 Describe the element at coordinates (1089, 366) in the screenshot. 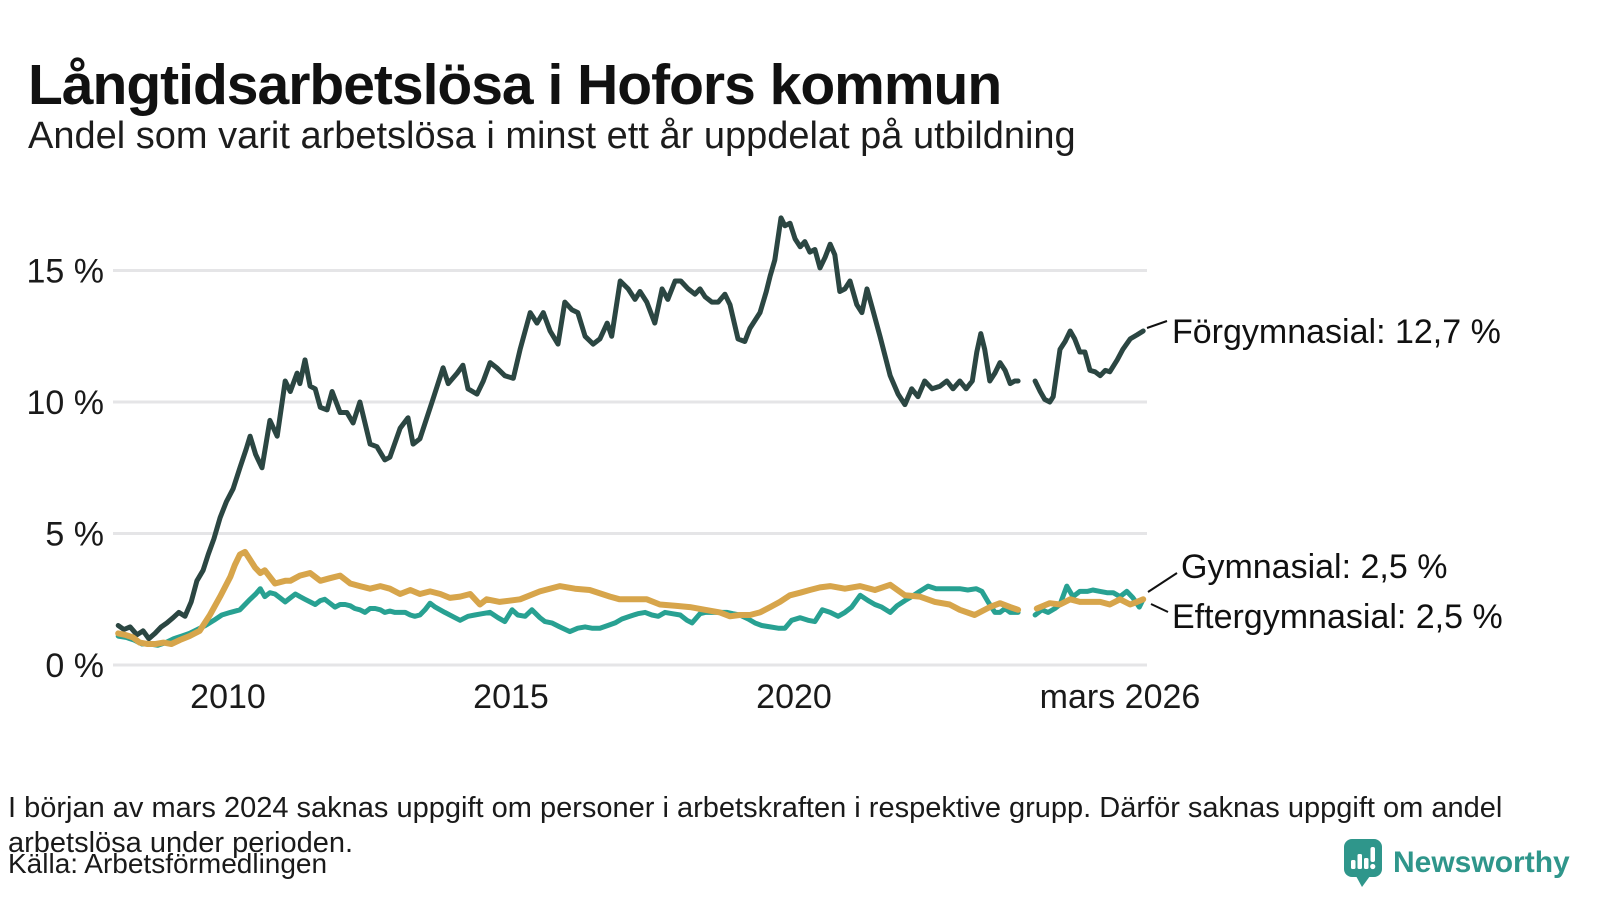

I see `series-line-forgymnasial` at that location.